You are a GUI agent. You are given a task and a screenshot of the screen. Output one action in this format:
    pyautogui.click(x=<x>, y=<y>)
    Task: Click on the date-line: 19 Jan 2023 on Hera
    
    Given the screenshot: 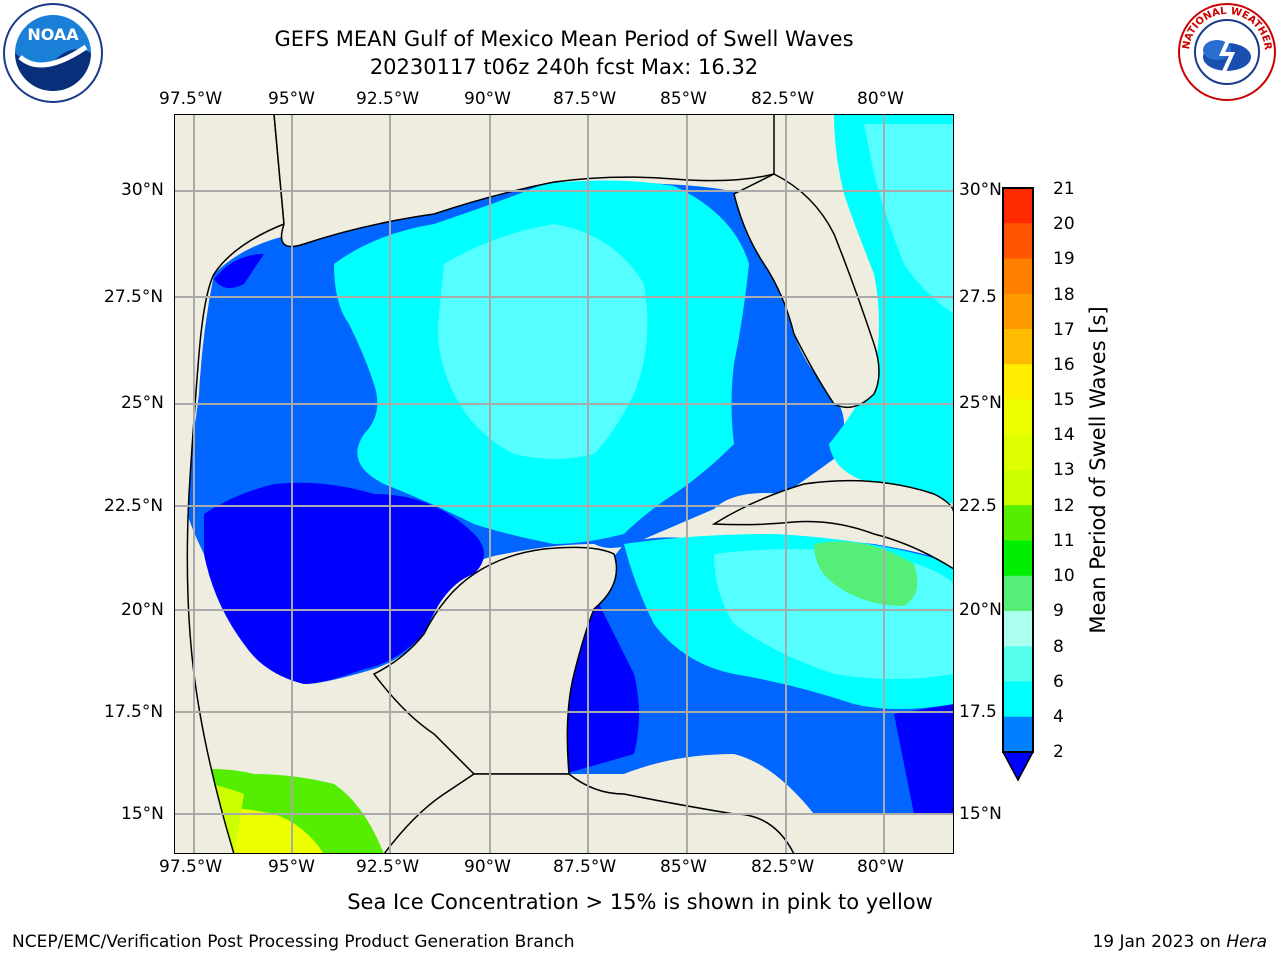 What is the action you would take?
    pyautogui.click(x=1179, y=942)
    